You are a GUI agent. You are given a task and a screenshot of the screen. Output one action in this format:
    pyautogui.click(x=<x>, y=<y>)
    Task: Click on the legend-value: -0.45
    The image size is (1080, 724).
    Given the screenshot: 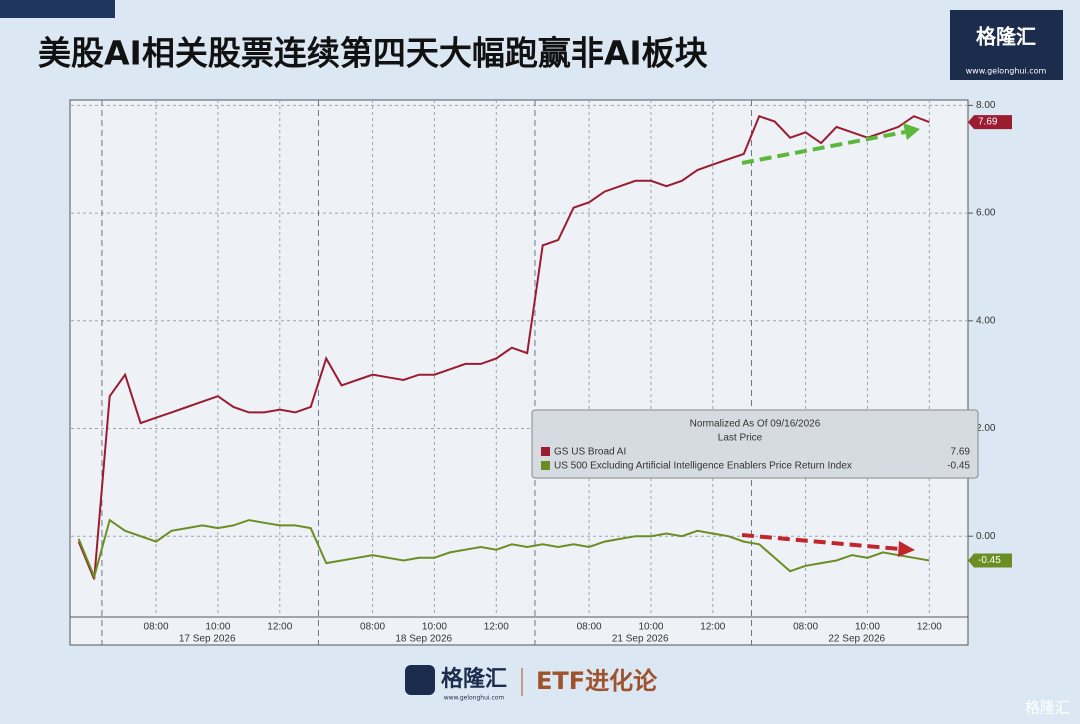 What is the action you would take?
    pyautogui.click(x=958, y=466)
    